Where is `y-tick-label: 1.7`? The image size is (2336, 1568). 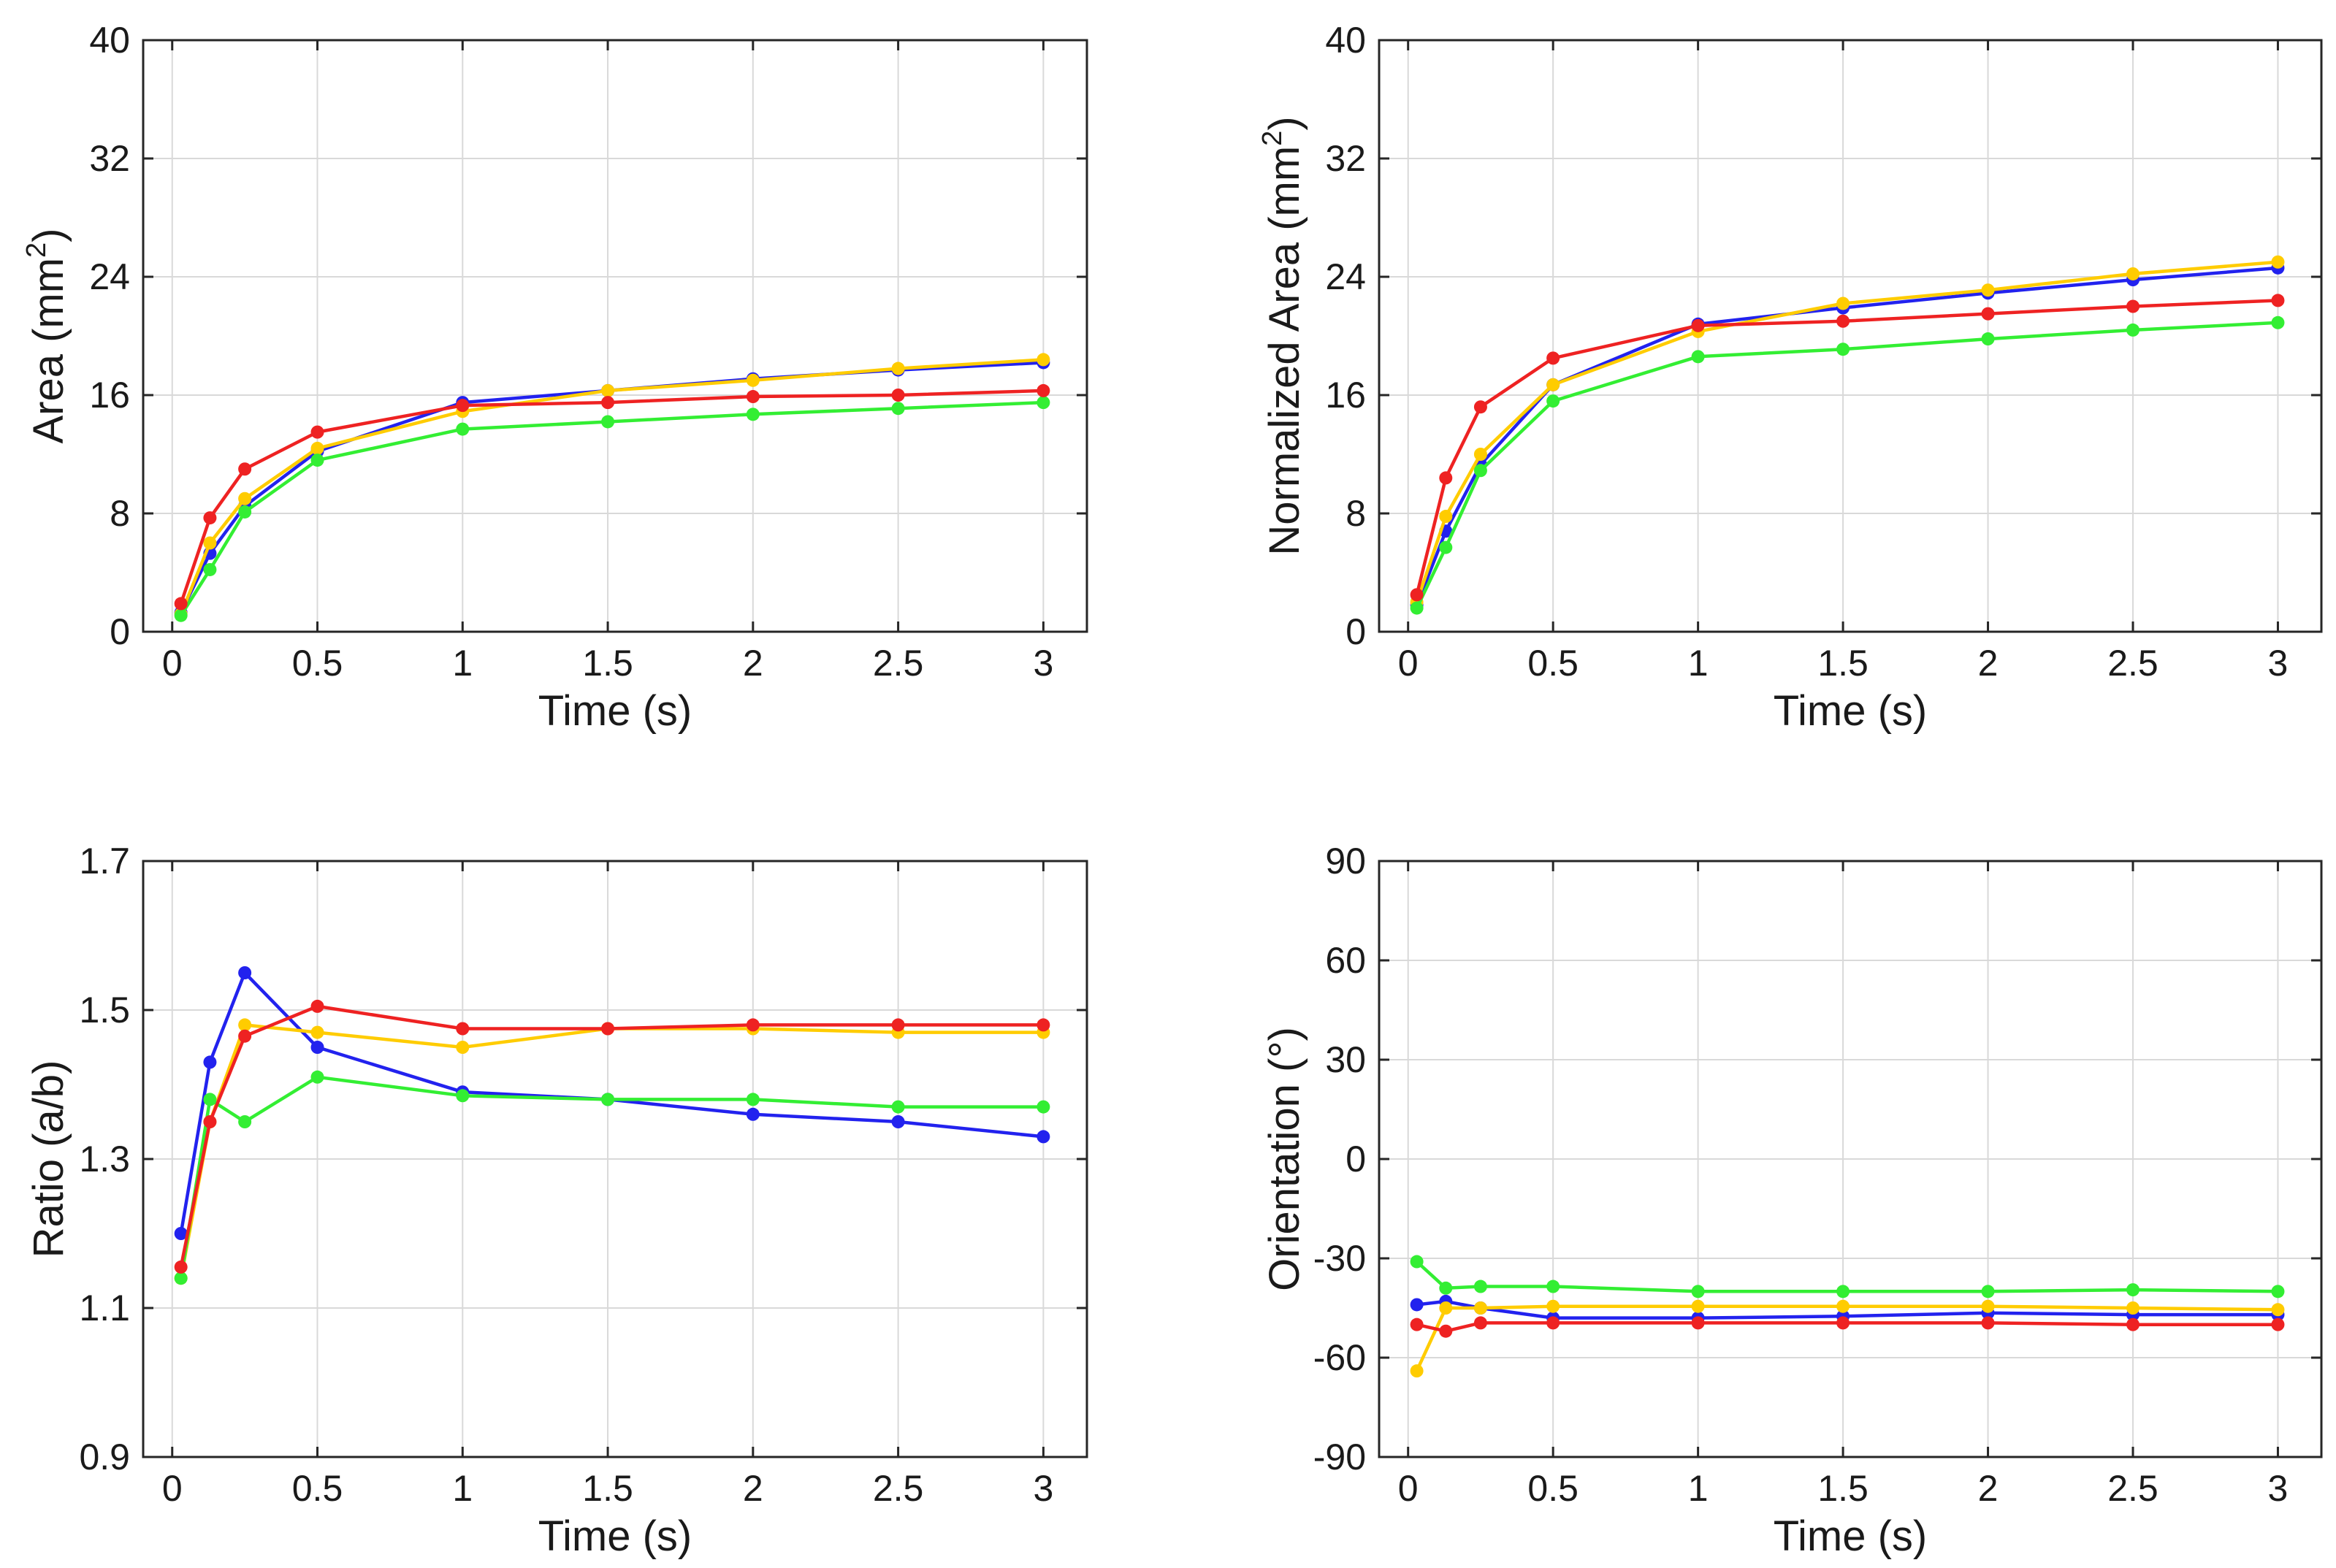 y-tick-label: 1.7 is located at coordinates (104, 861).